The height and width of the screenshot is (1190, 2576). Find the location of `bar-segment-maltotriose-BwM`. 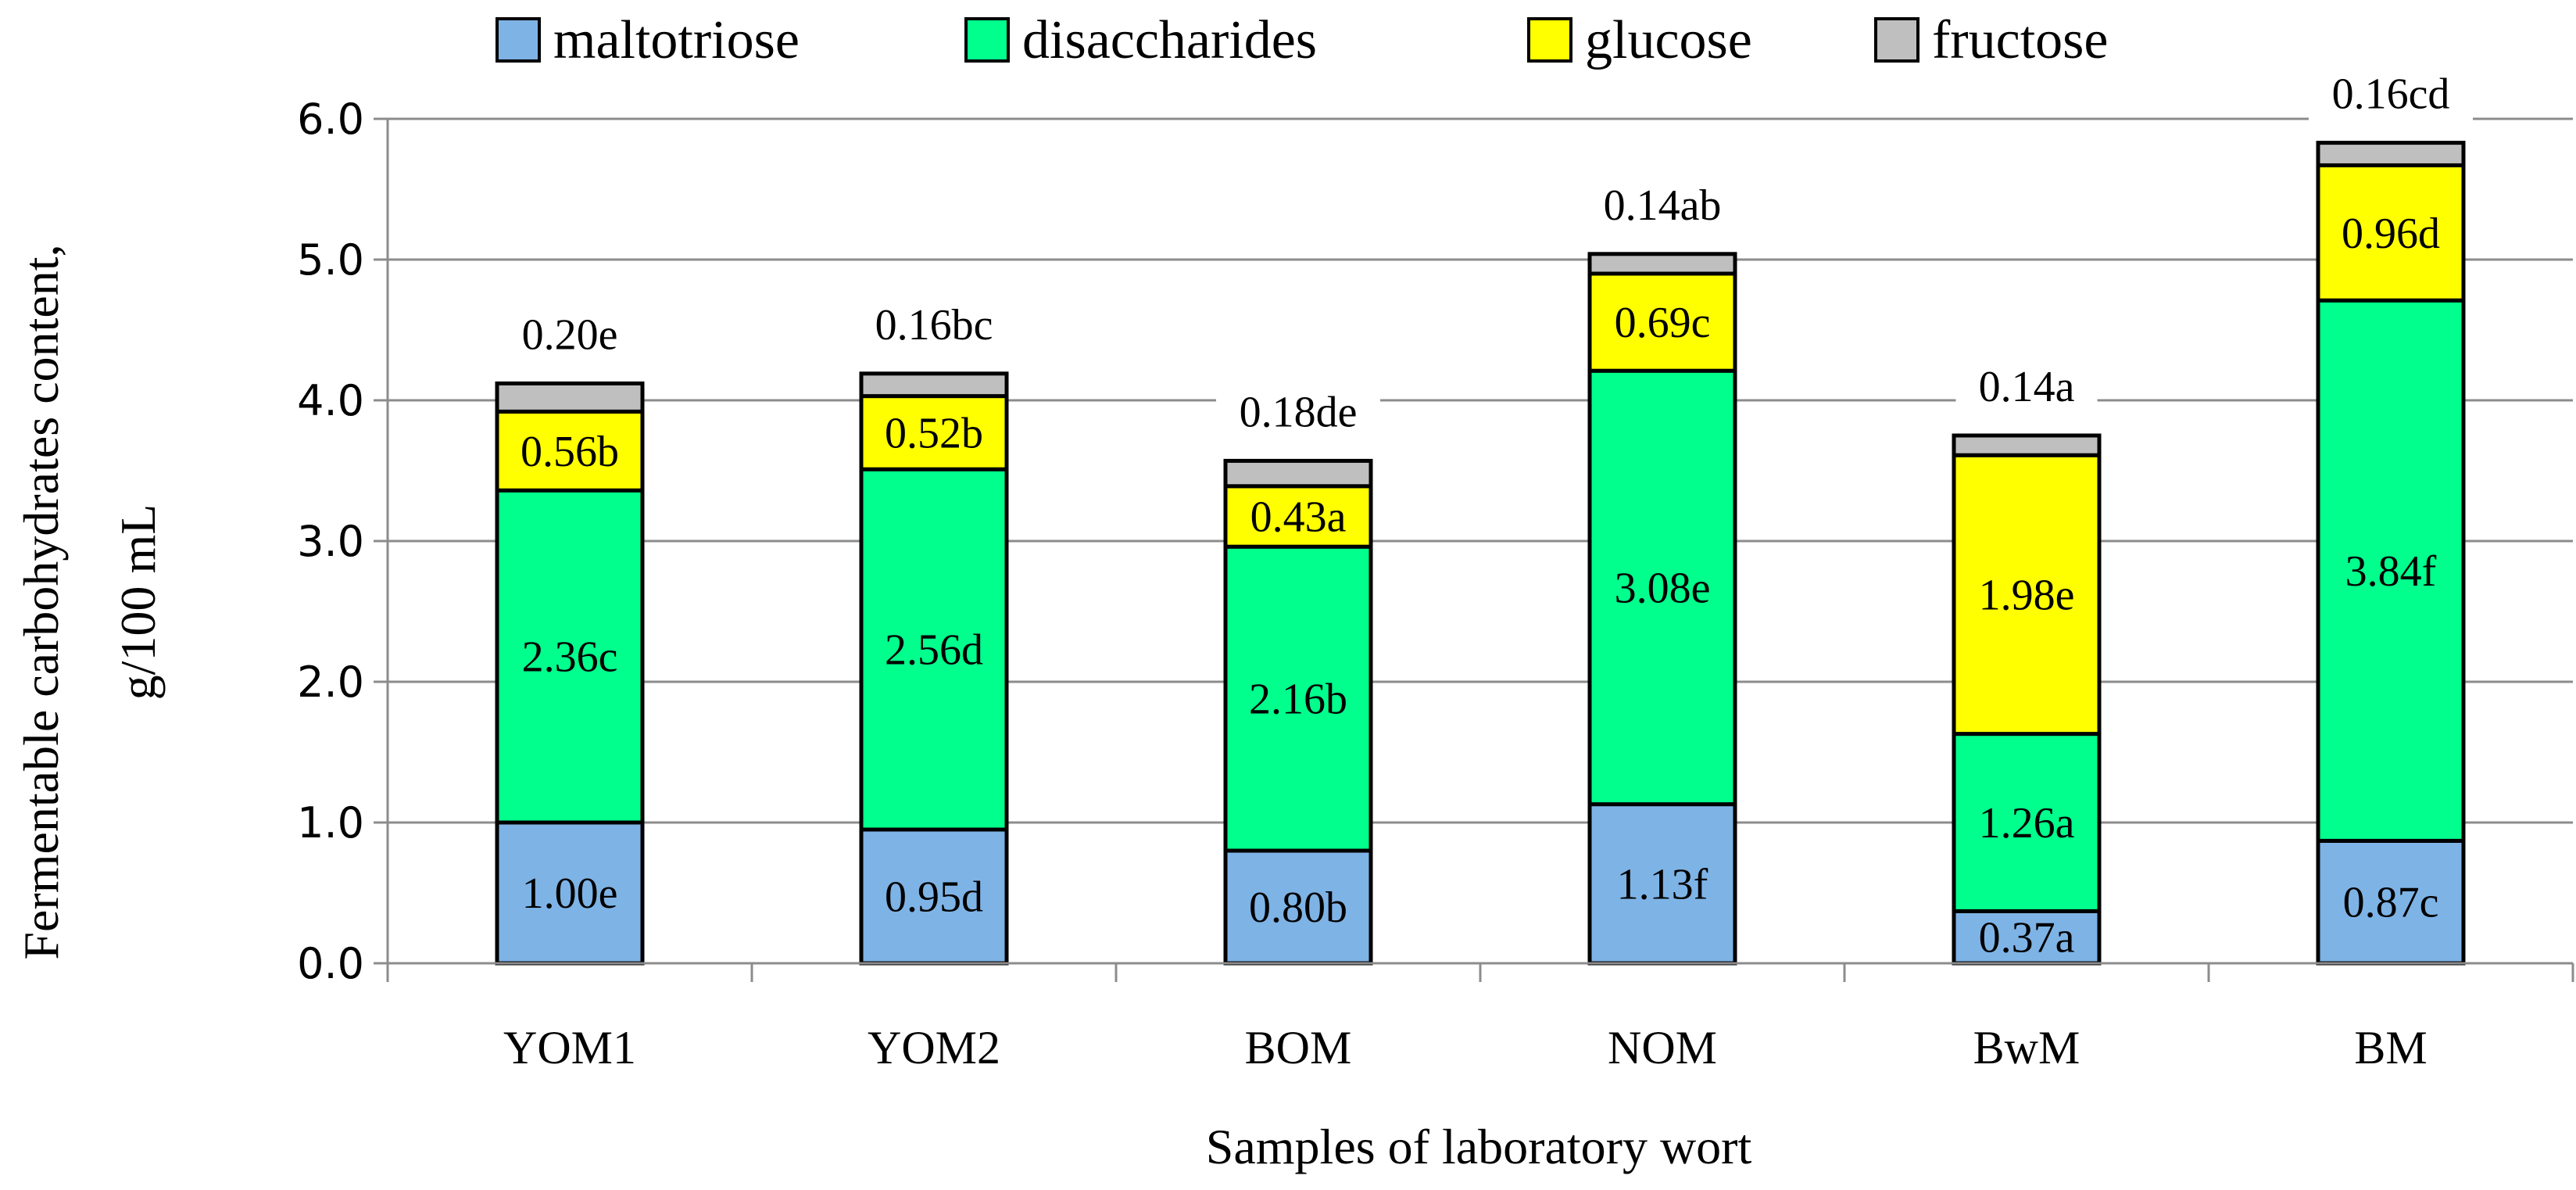

bar-segment-maltotriose-BwM is located at coordinates (2027, 937).